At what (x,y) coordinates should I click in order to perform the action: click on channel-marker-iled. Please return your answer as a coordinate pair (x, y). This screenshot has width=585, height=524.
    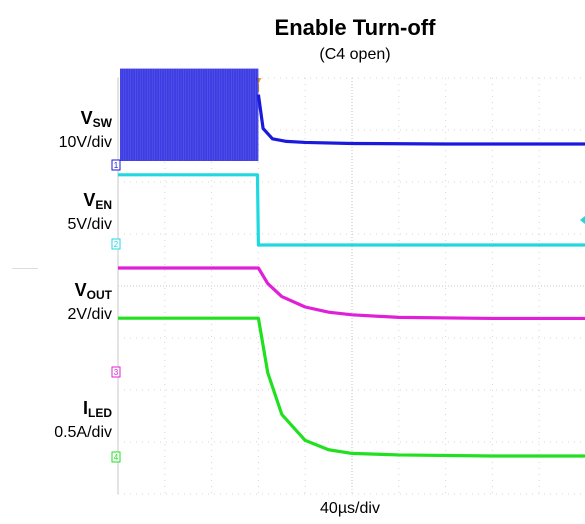
    Looking at the image, I should click on (116, 457).